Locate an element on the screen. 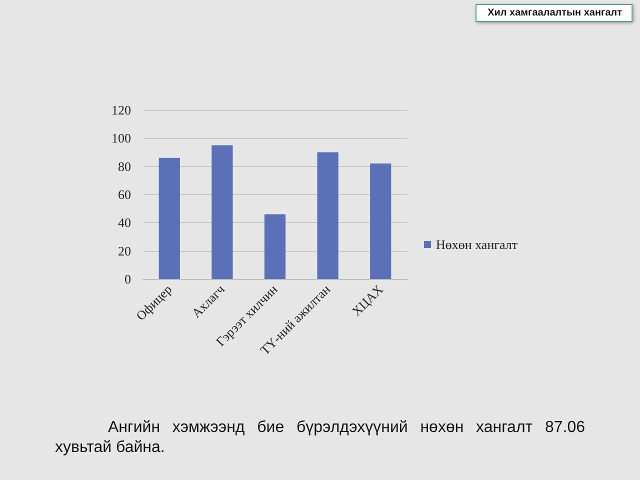 The image size is (640, 480). y-tick-label: 80 is located at coordinates (124, 166).